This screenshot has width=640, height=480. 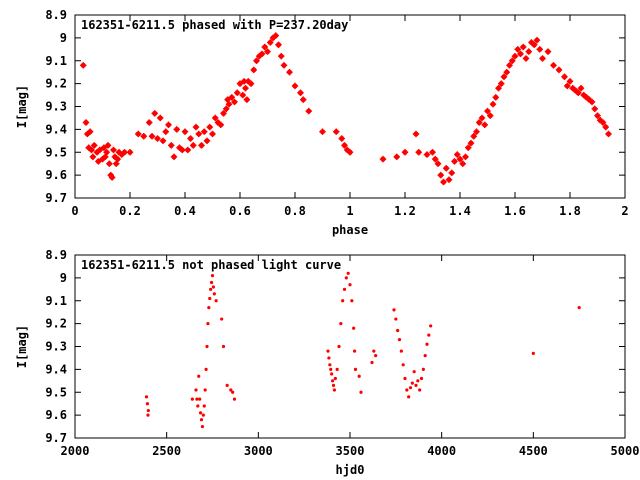 I want to click on y-tick-label: 9.6, so click(x=56, y=415).